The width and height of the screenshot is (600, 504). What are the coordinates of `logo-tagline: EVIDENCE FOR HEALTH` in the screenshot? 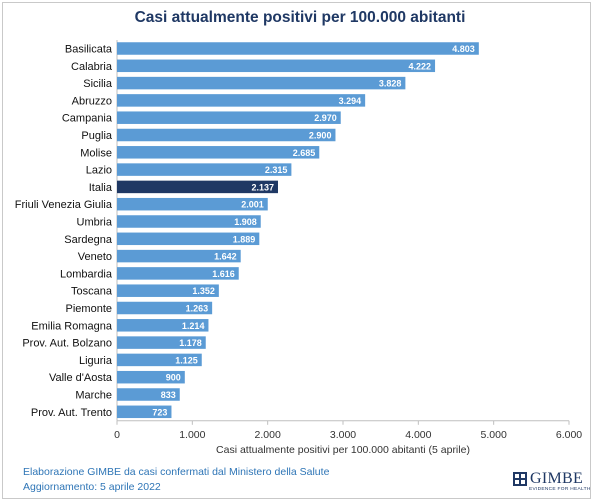 It's located at (560, 489).